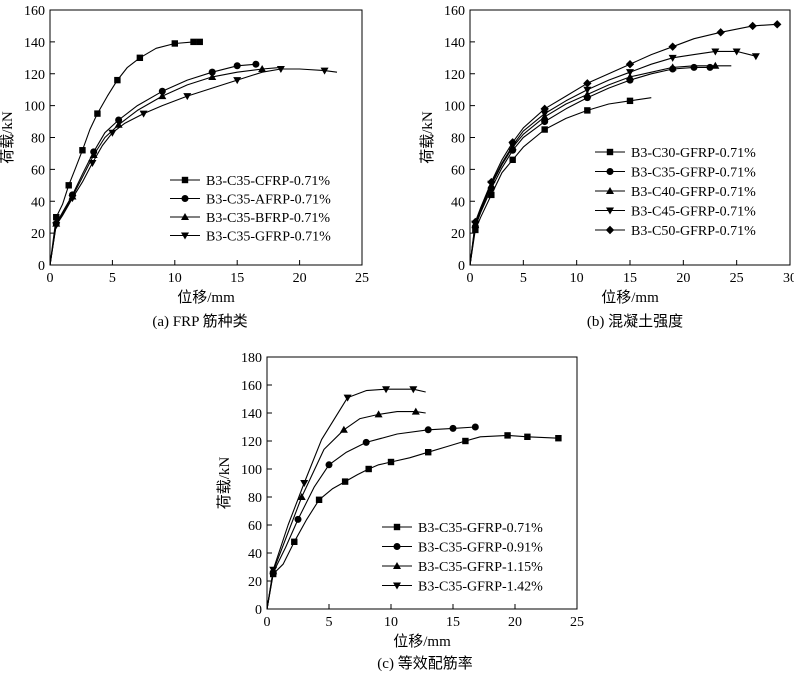  What do you see at coordinates (38, 170) in the screenshot?
I see `y-tick-label: 60` at bounding box center [38, 170].